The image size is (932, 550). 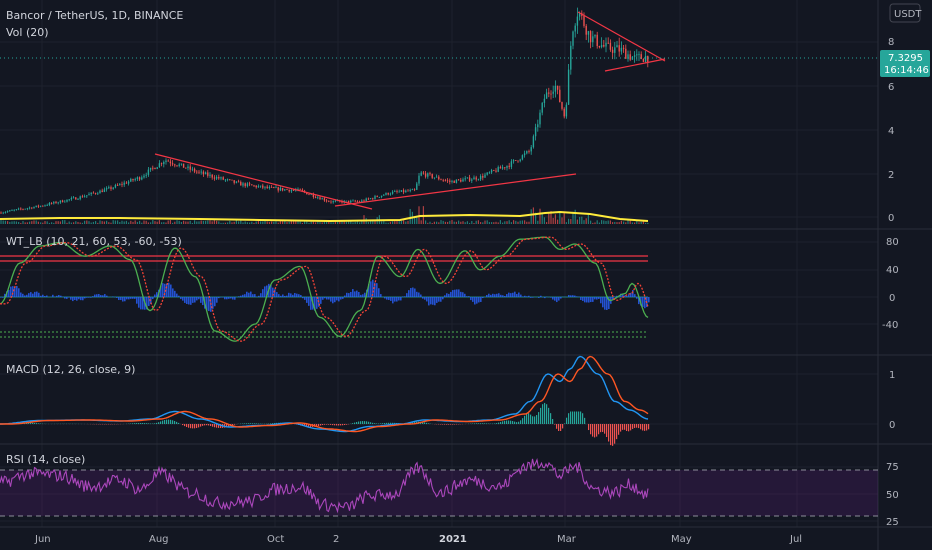 What do you see at coordinates (891, 130) in the screenshot?
I see `price-axis: 8 6 4 2 0` at bounding box center [891, 130].